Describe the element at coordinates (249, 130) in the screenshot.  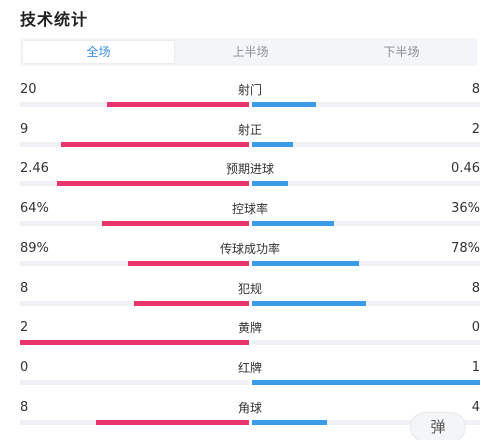
I see `stat-name: 射正` at that location.